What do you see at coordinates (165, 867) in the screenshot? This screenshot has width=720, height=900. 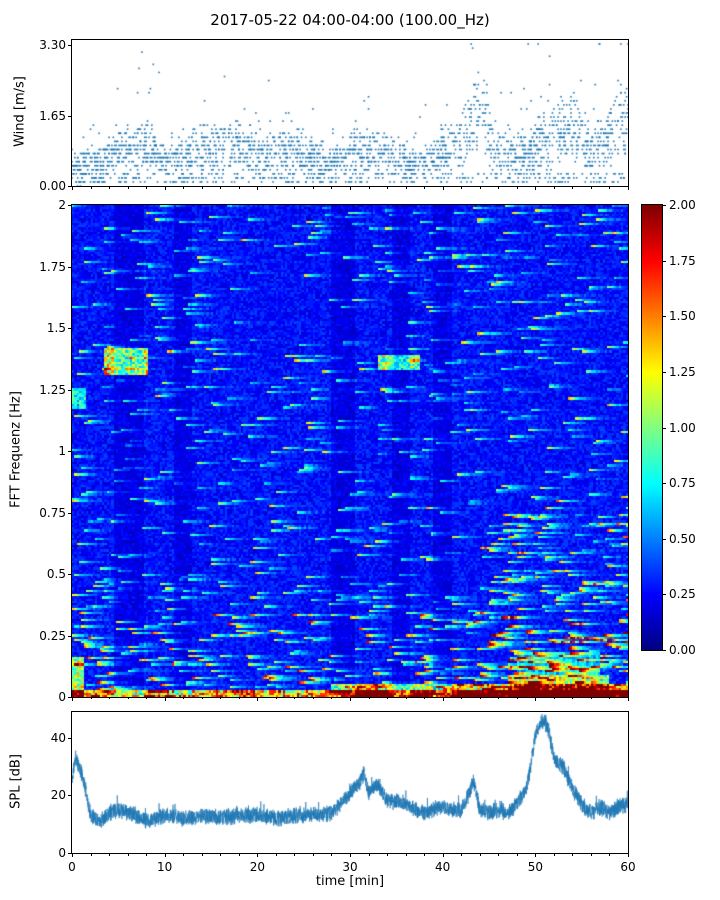 I see `time-xtick-label: 10` at bounding box center [165, 867].